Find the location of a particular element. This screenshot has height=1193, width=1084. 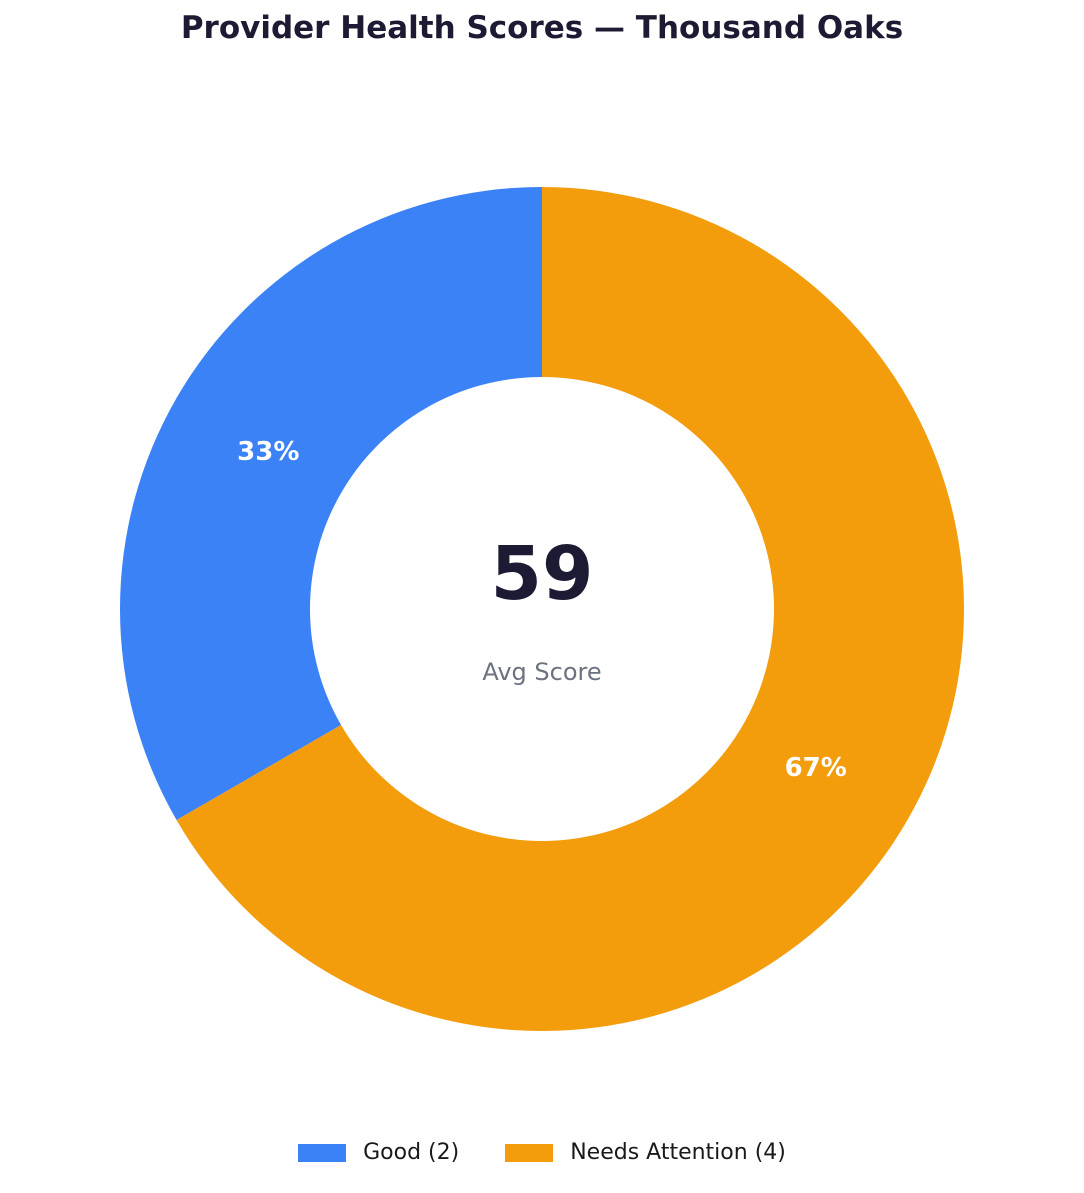

legend-item-needs-attention: Needs Attention (4) is located at coordinates (645, 1152).